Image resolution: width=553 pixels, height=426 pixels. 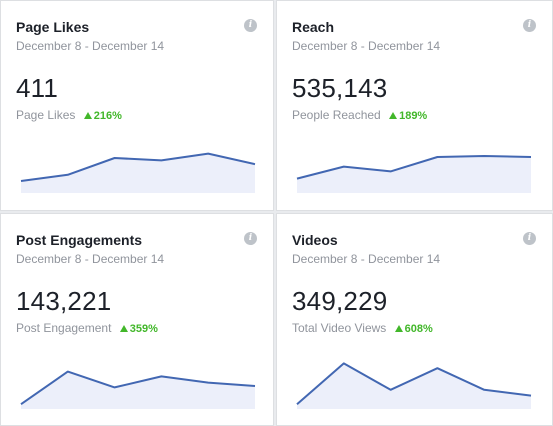 What do you see at coordinates (46, 115) in the screenshot?
I see `metric-label: Page Likes` at bounding box center [46, 115].